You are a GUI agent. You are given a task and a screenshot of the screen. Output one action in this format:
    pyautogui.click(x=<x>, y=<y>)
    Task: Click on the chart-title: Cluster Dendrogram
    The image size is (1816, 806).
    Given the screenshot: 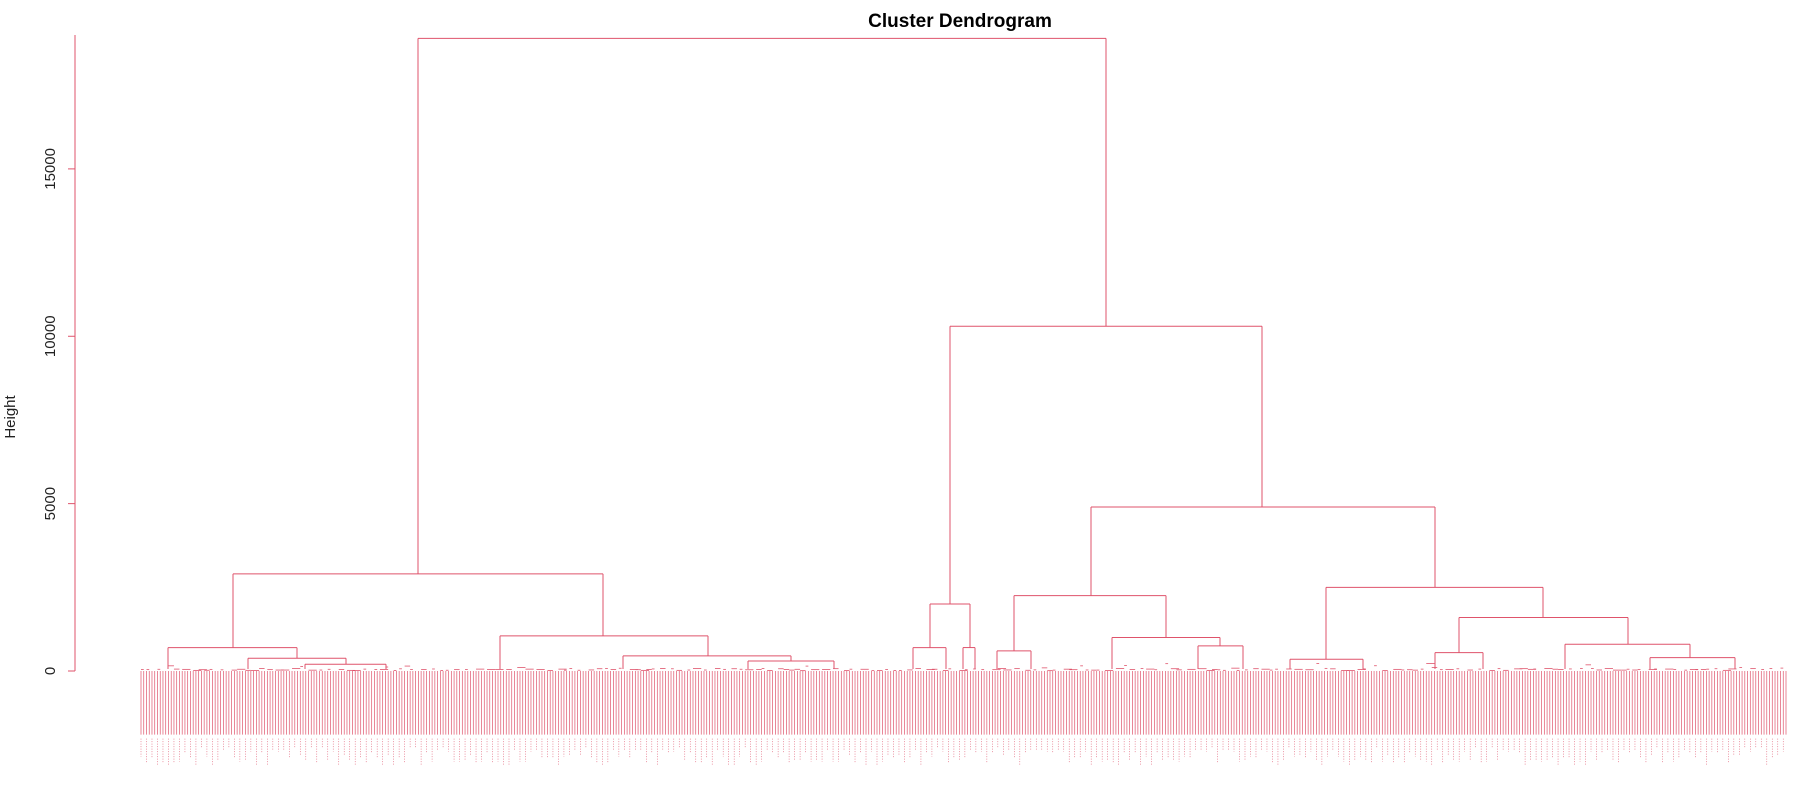 What is the action you would take?
    pyautogui.click(x=960, y=21)
    